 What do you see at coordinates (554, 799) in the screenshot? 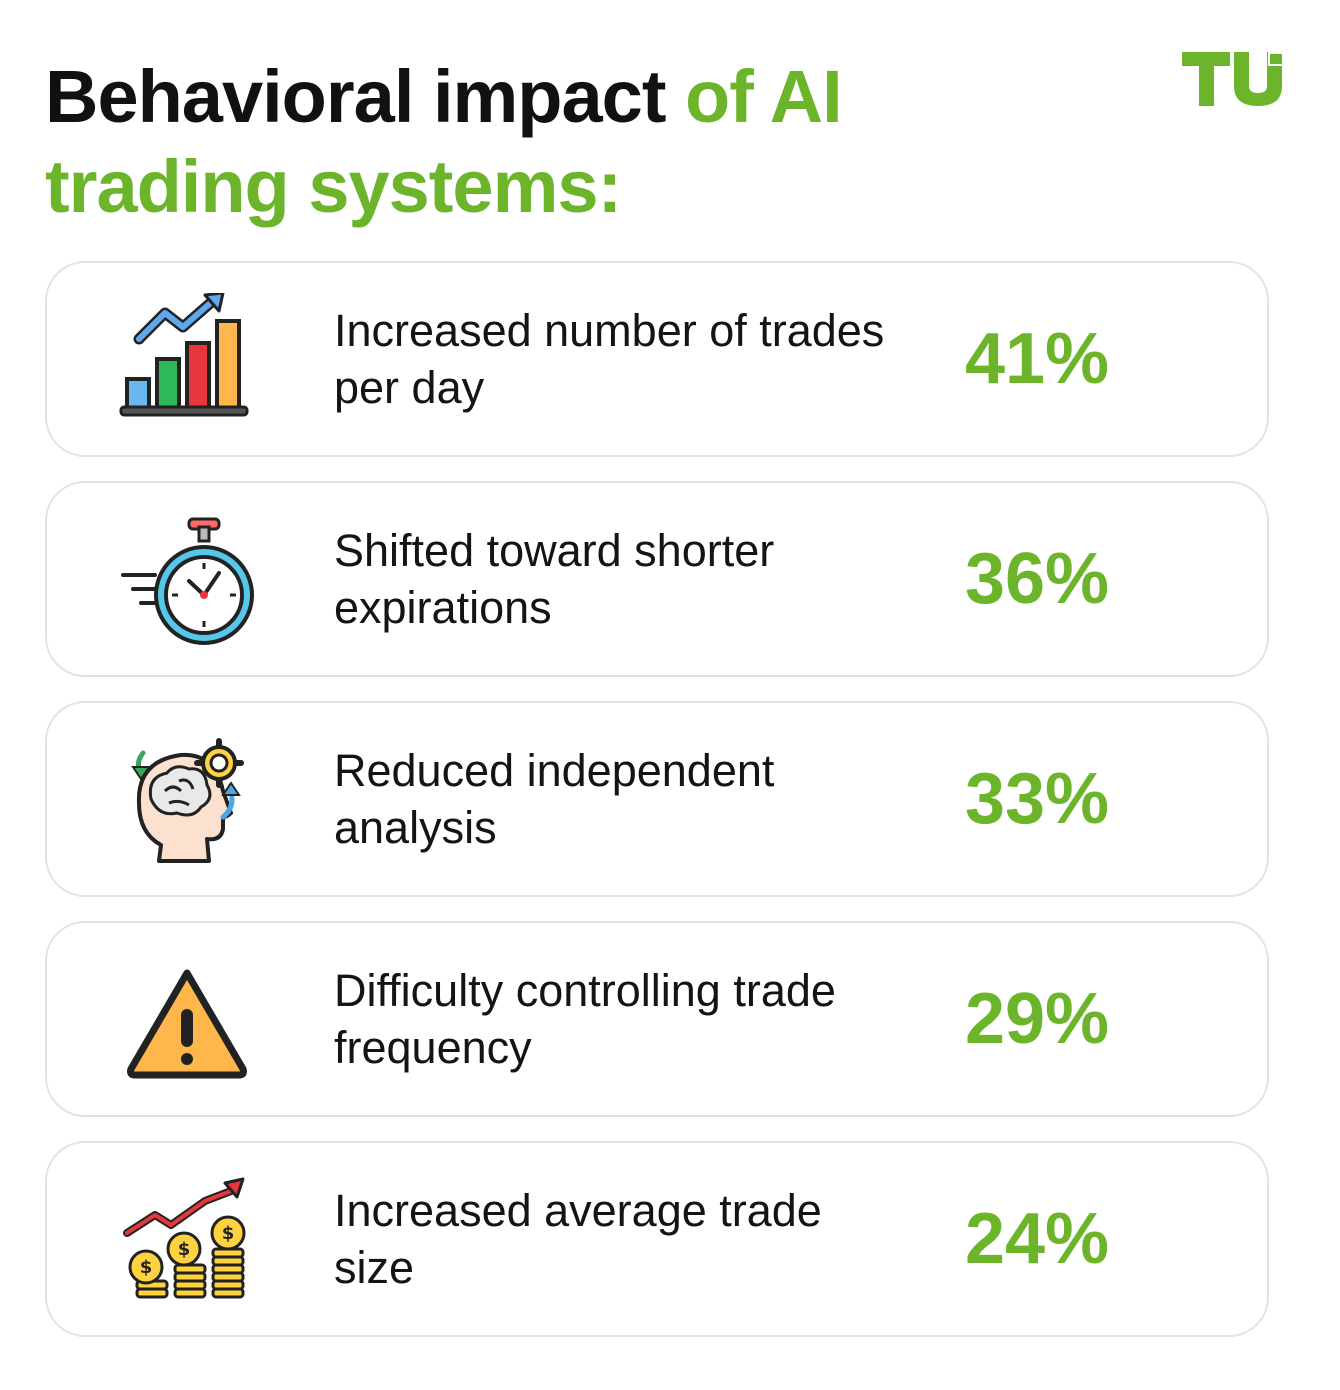
I see `stat-label: Reduced independent analysis` at bounding box center [554, 799].